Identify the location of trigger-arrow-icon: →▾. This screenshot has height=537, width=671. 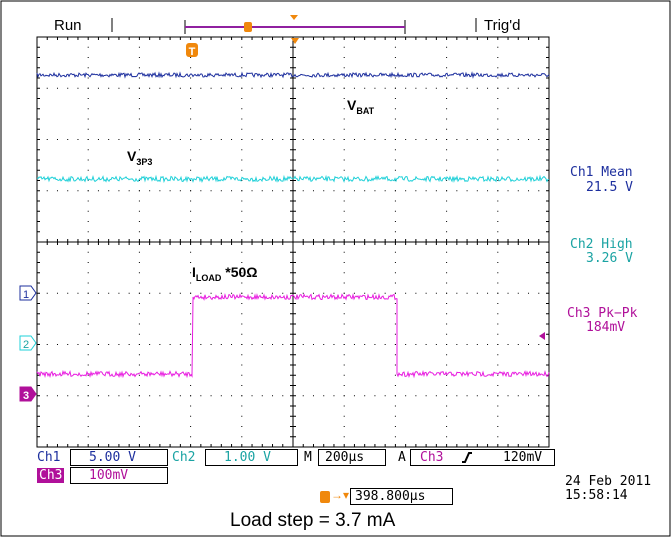
(340, 495).